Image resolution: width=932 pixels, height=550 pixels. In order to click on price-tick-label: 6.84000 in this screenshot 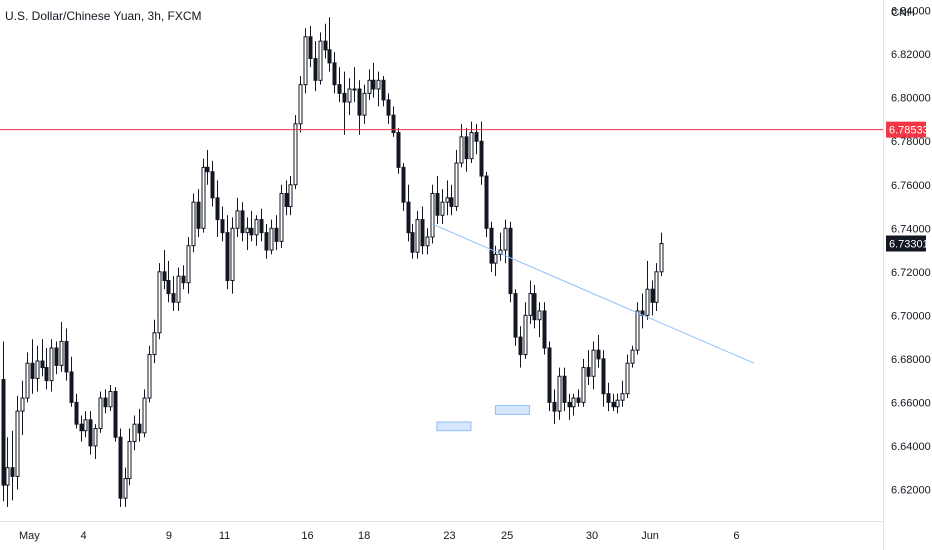, I will do `click(911, 12)`.